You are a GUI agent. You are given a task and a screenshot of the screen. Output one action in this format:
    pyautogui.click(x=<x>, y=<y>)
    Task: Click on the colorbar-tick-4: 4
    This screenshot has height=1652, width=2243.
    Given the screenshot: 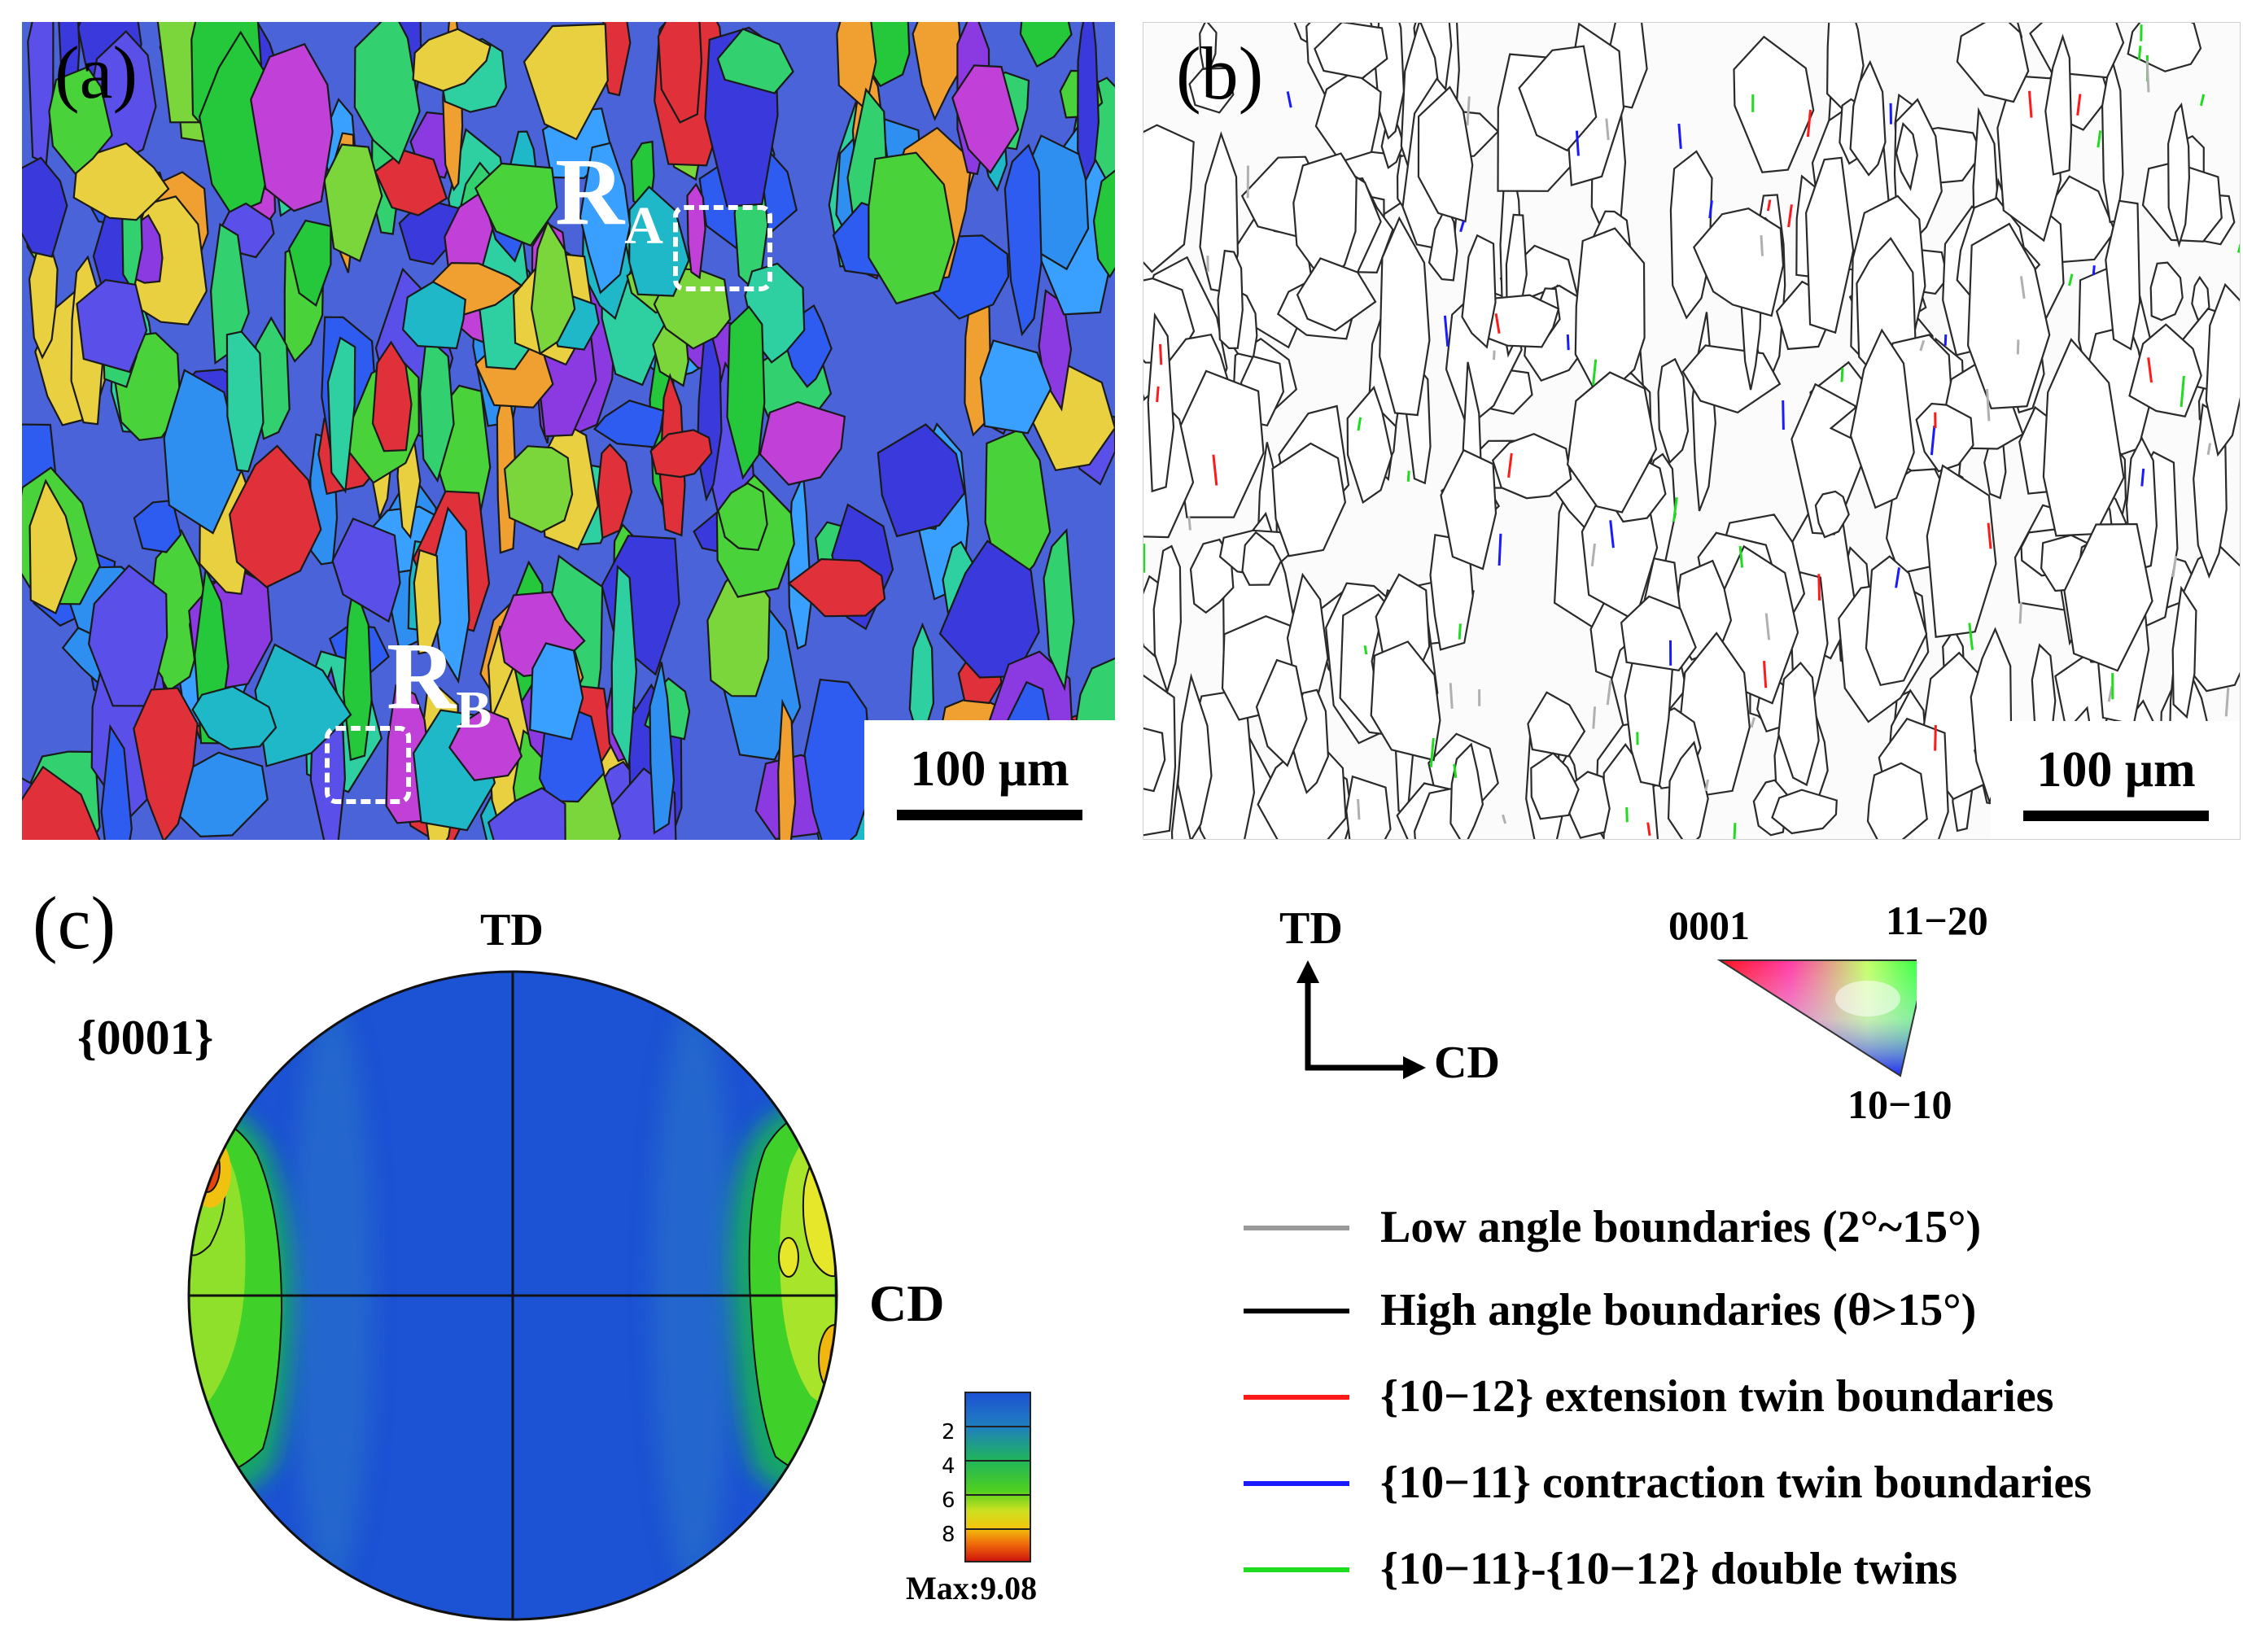 What is the action you would take?
    pyautogui.click(x=948, y=1466)
    